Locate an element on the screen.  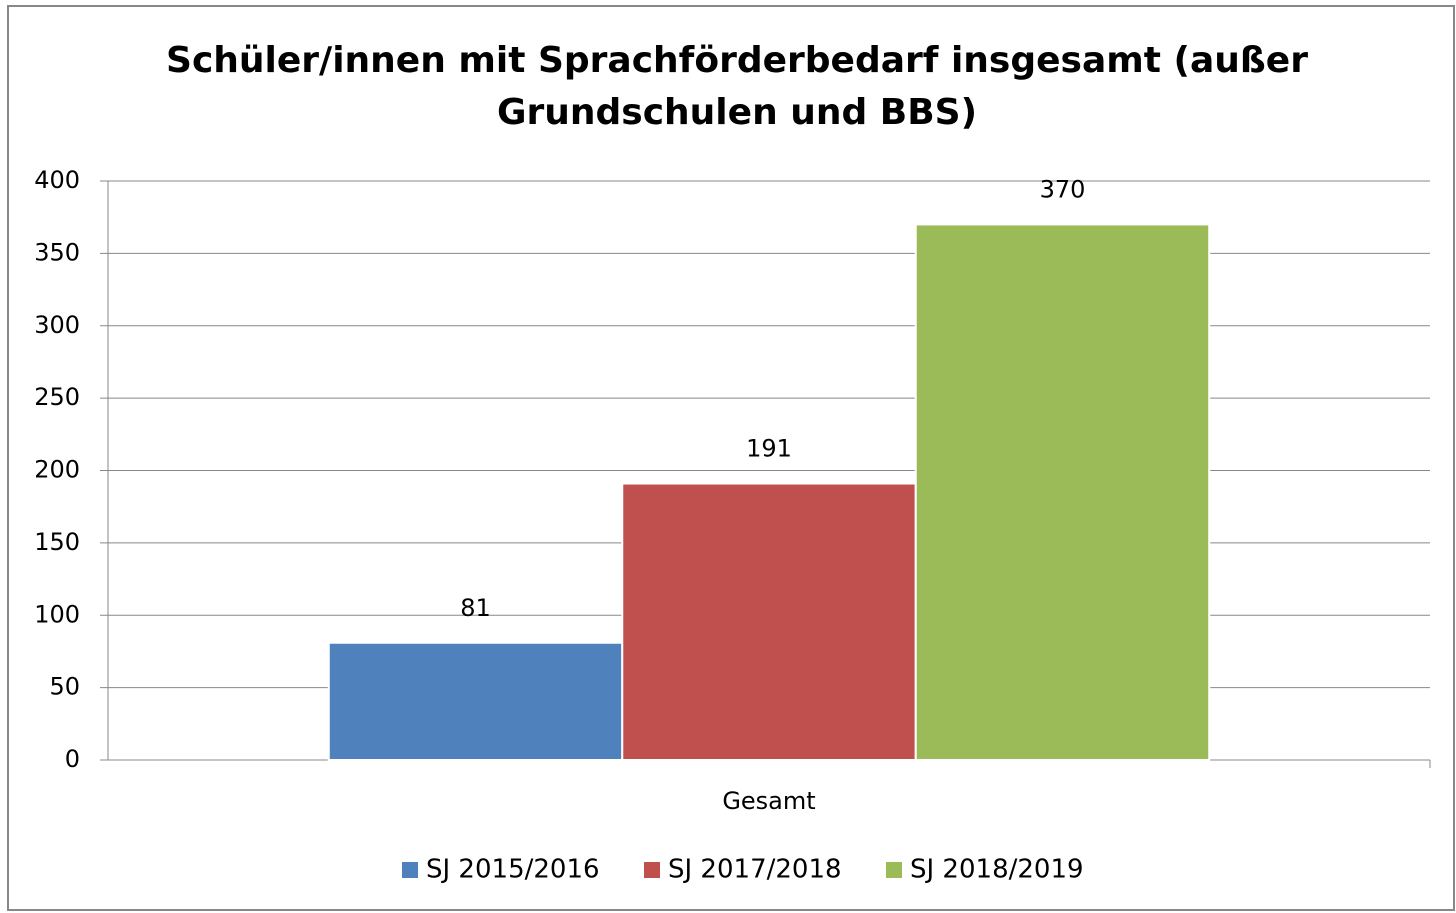
data-label: 370 is located at coordinates (1063, 189).